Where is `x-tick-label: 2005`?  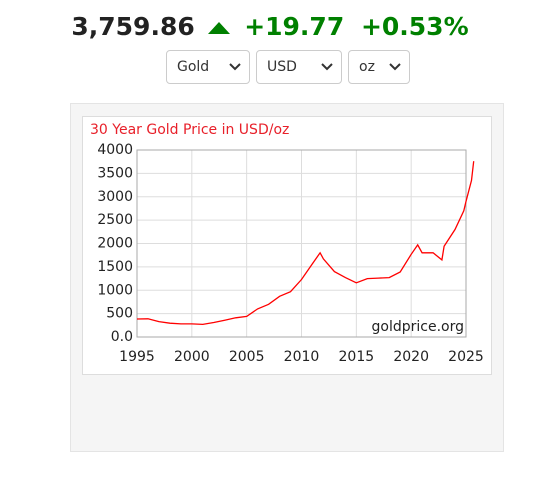
x-tick-label: 2005 is located at coordinates (247, 357).